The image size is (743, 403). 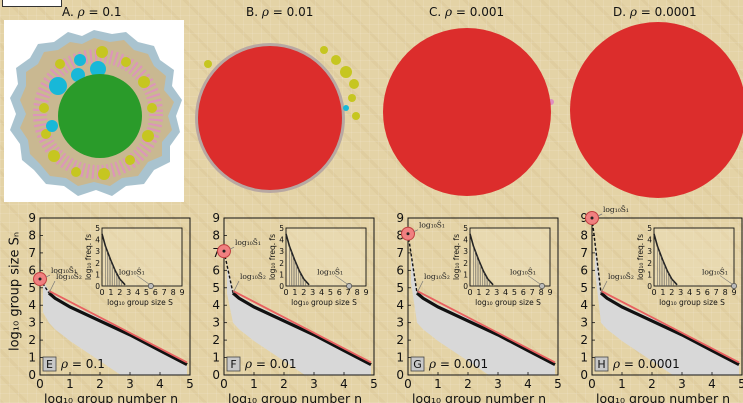 What do you see at coordinates (458, 364) in the screenshot?
I see `panel-rho-label: ρ = 0.001` at bounding box center [458, 364].